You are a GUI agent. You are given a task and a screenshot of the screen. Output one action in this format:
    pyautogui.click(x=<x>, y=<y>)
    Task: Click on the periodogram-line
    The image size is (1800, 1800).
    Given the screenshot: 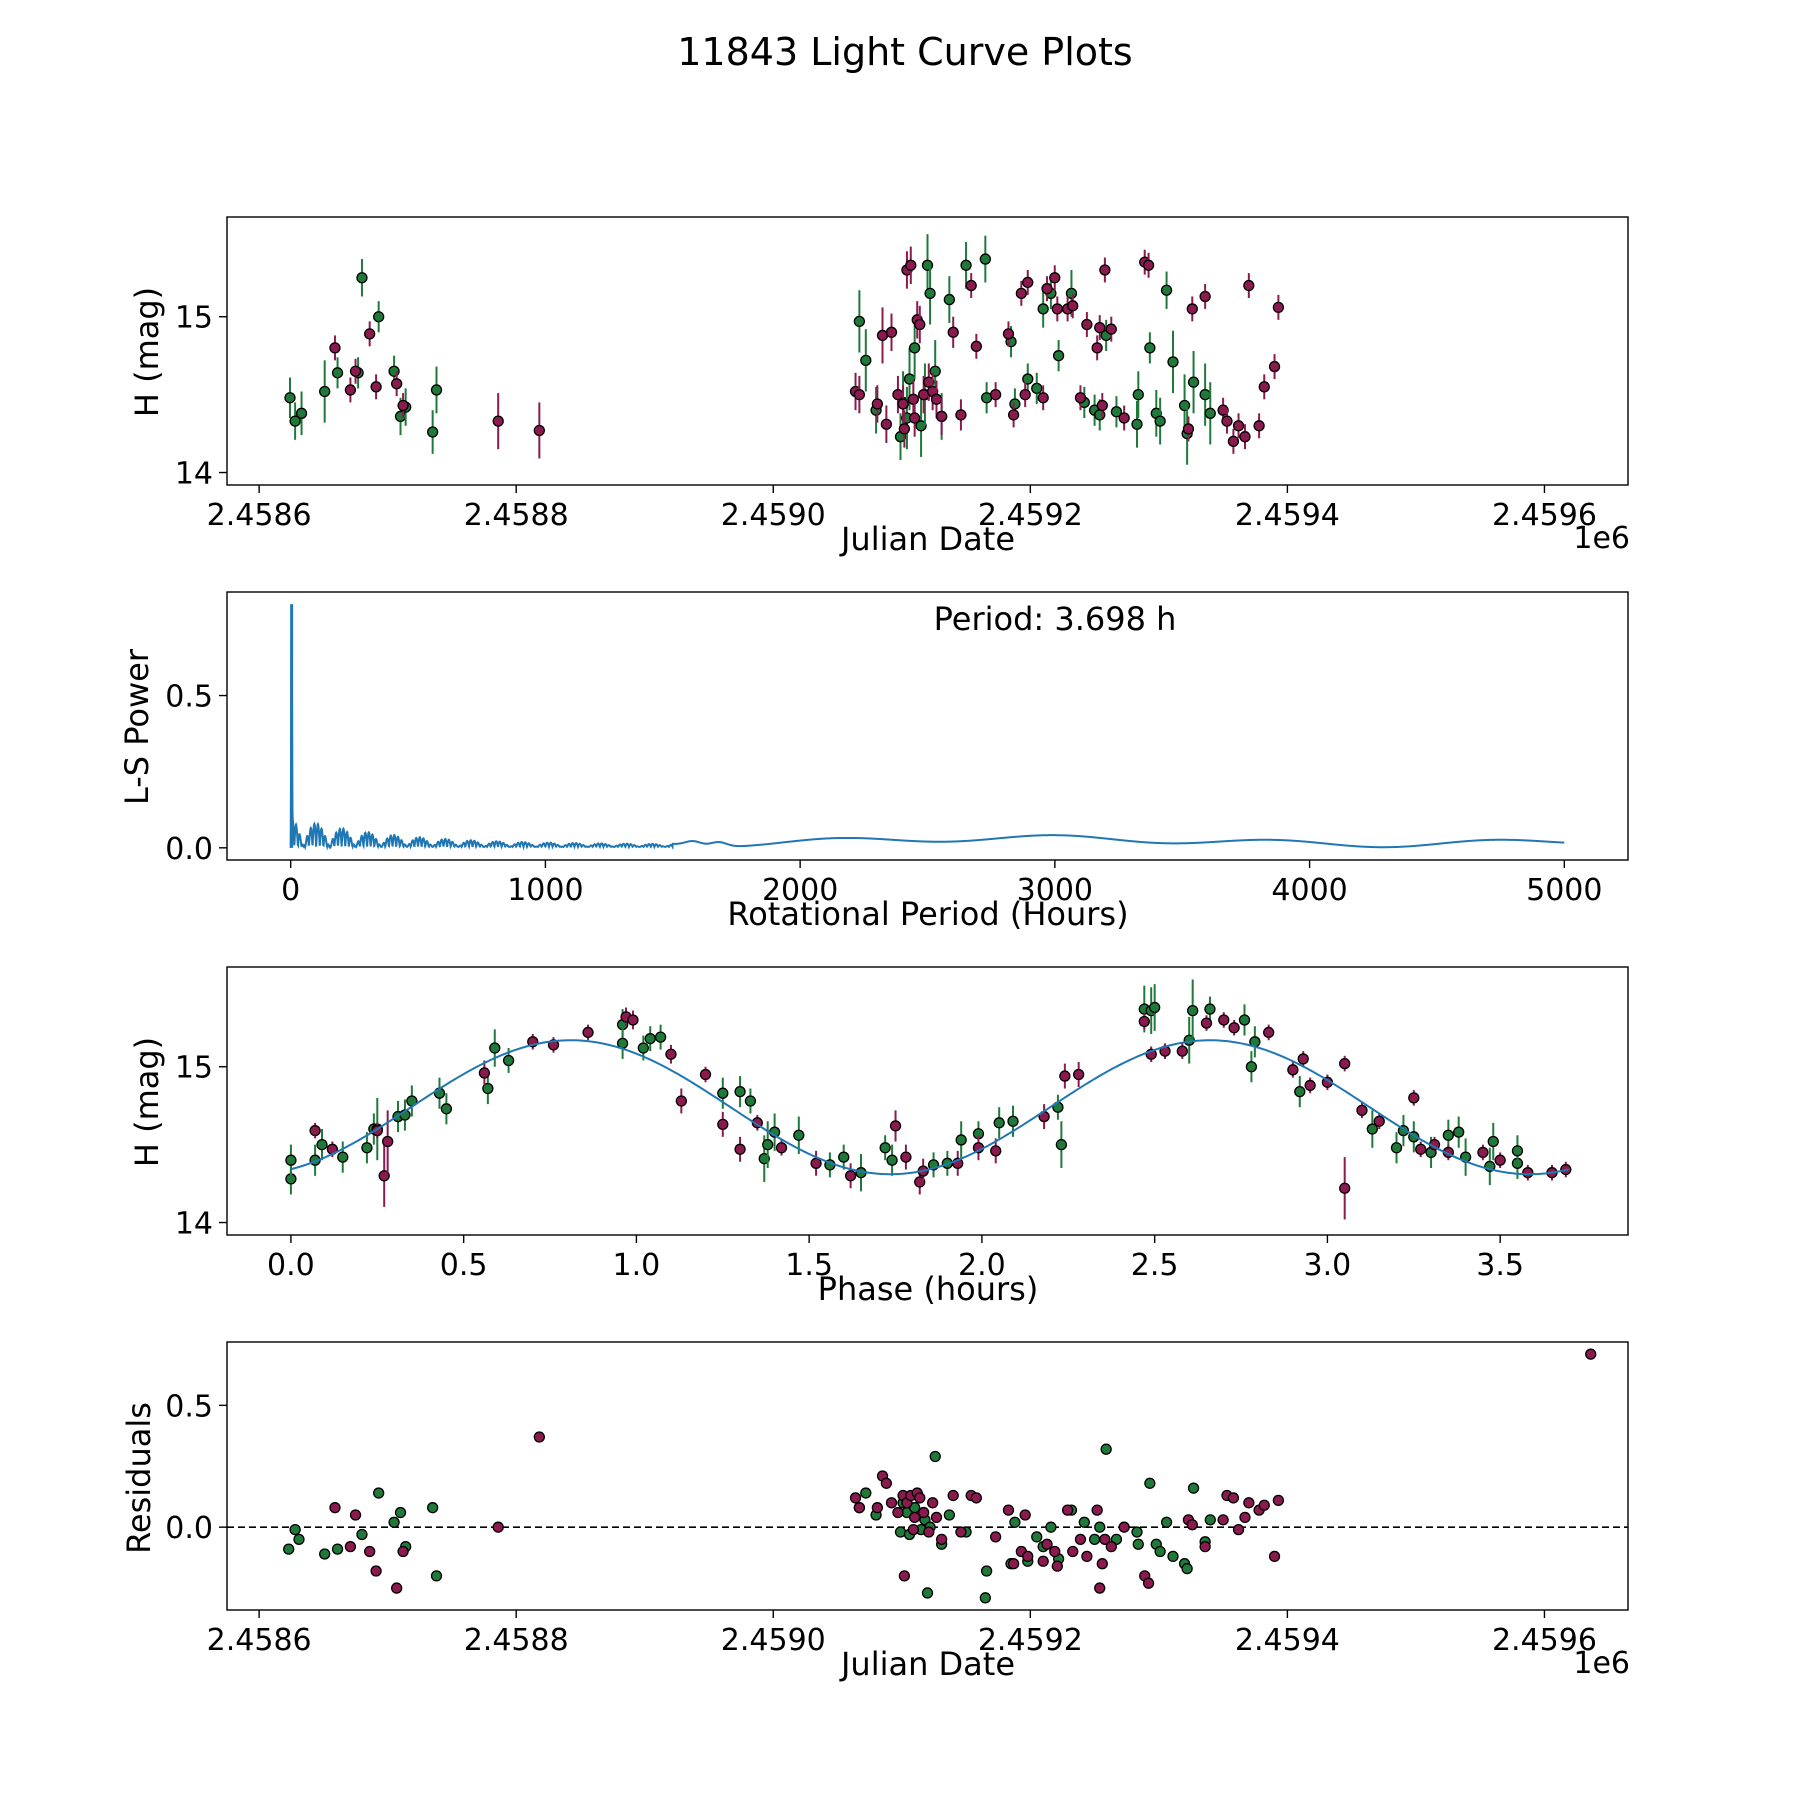 What is the action you would take?
    pyautogui.click(x=927, y=734)
    